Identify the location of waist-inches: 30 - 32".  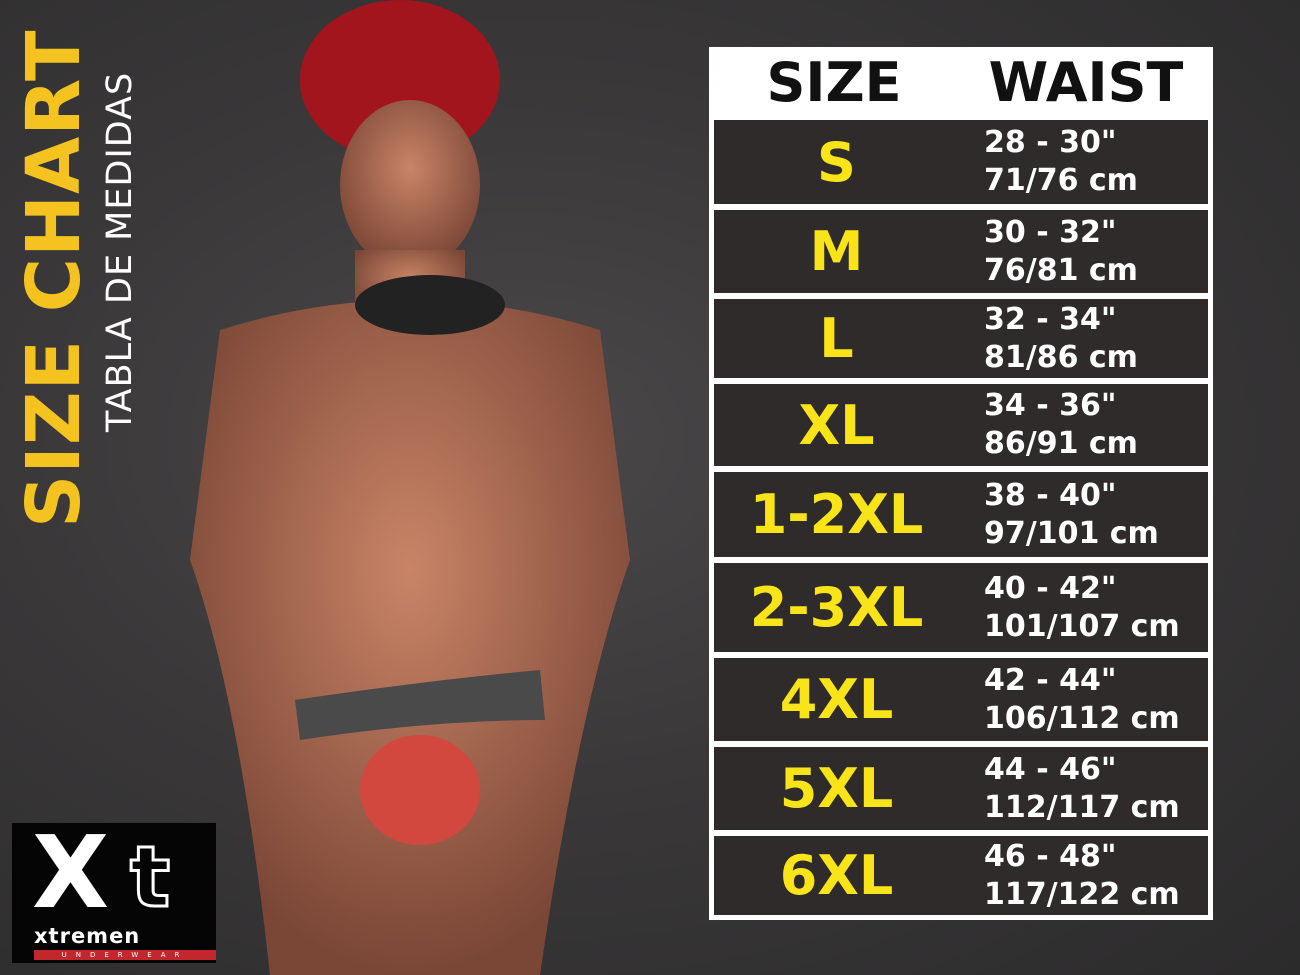
(1050, 232).